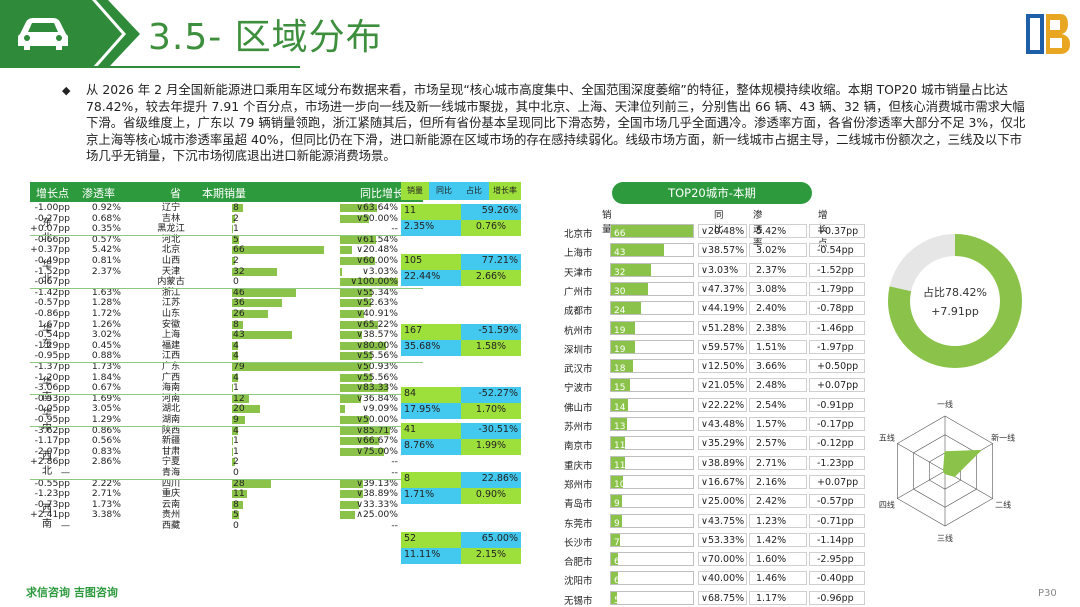 The width and height of the screenshot is (1080, 607). Describe the element at coordinates (171, 398) in the screenshot. I see `cell-province: 河南` at that location.